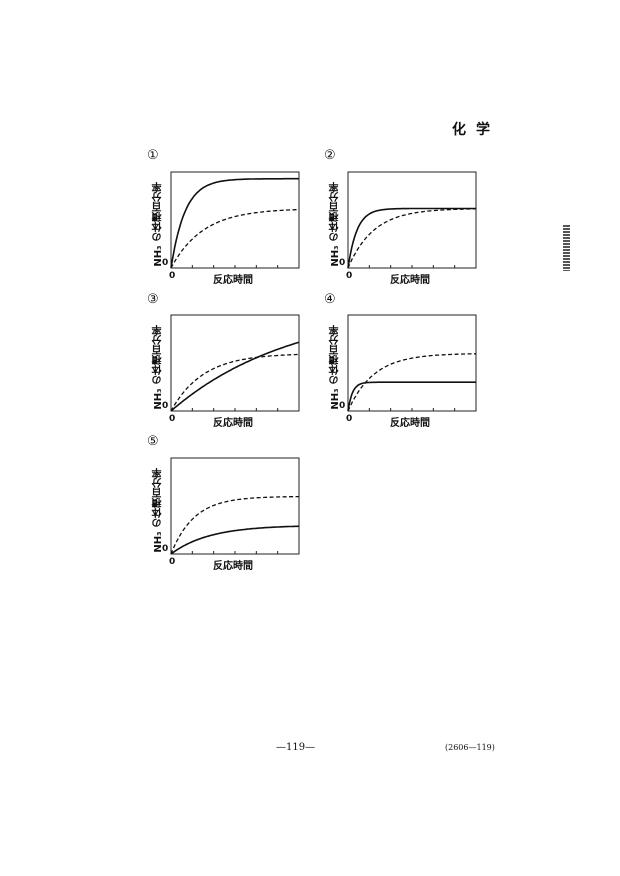 This screenshot has width=620, height=876. I want to click on chart-number: ④, so click(330, 299).